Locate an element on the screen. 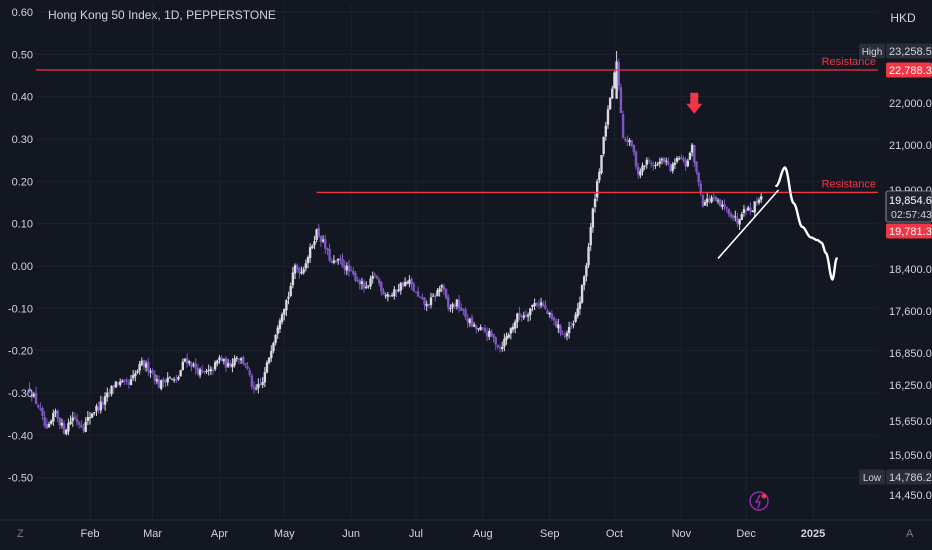 Image resolution: width=932 pixels, height=550 pixels. low-tag: Low 14,786.2 is located at coordinates (895, 477).